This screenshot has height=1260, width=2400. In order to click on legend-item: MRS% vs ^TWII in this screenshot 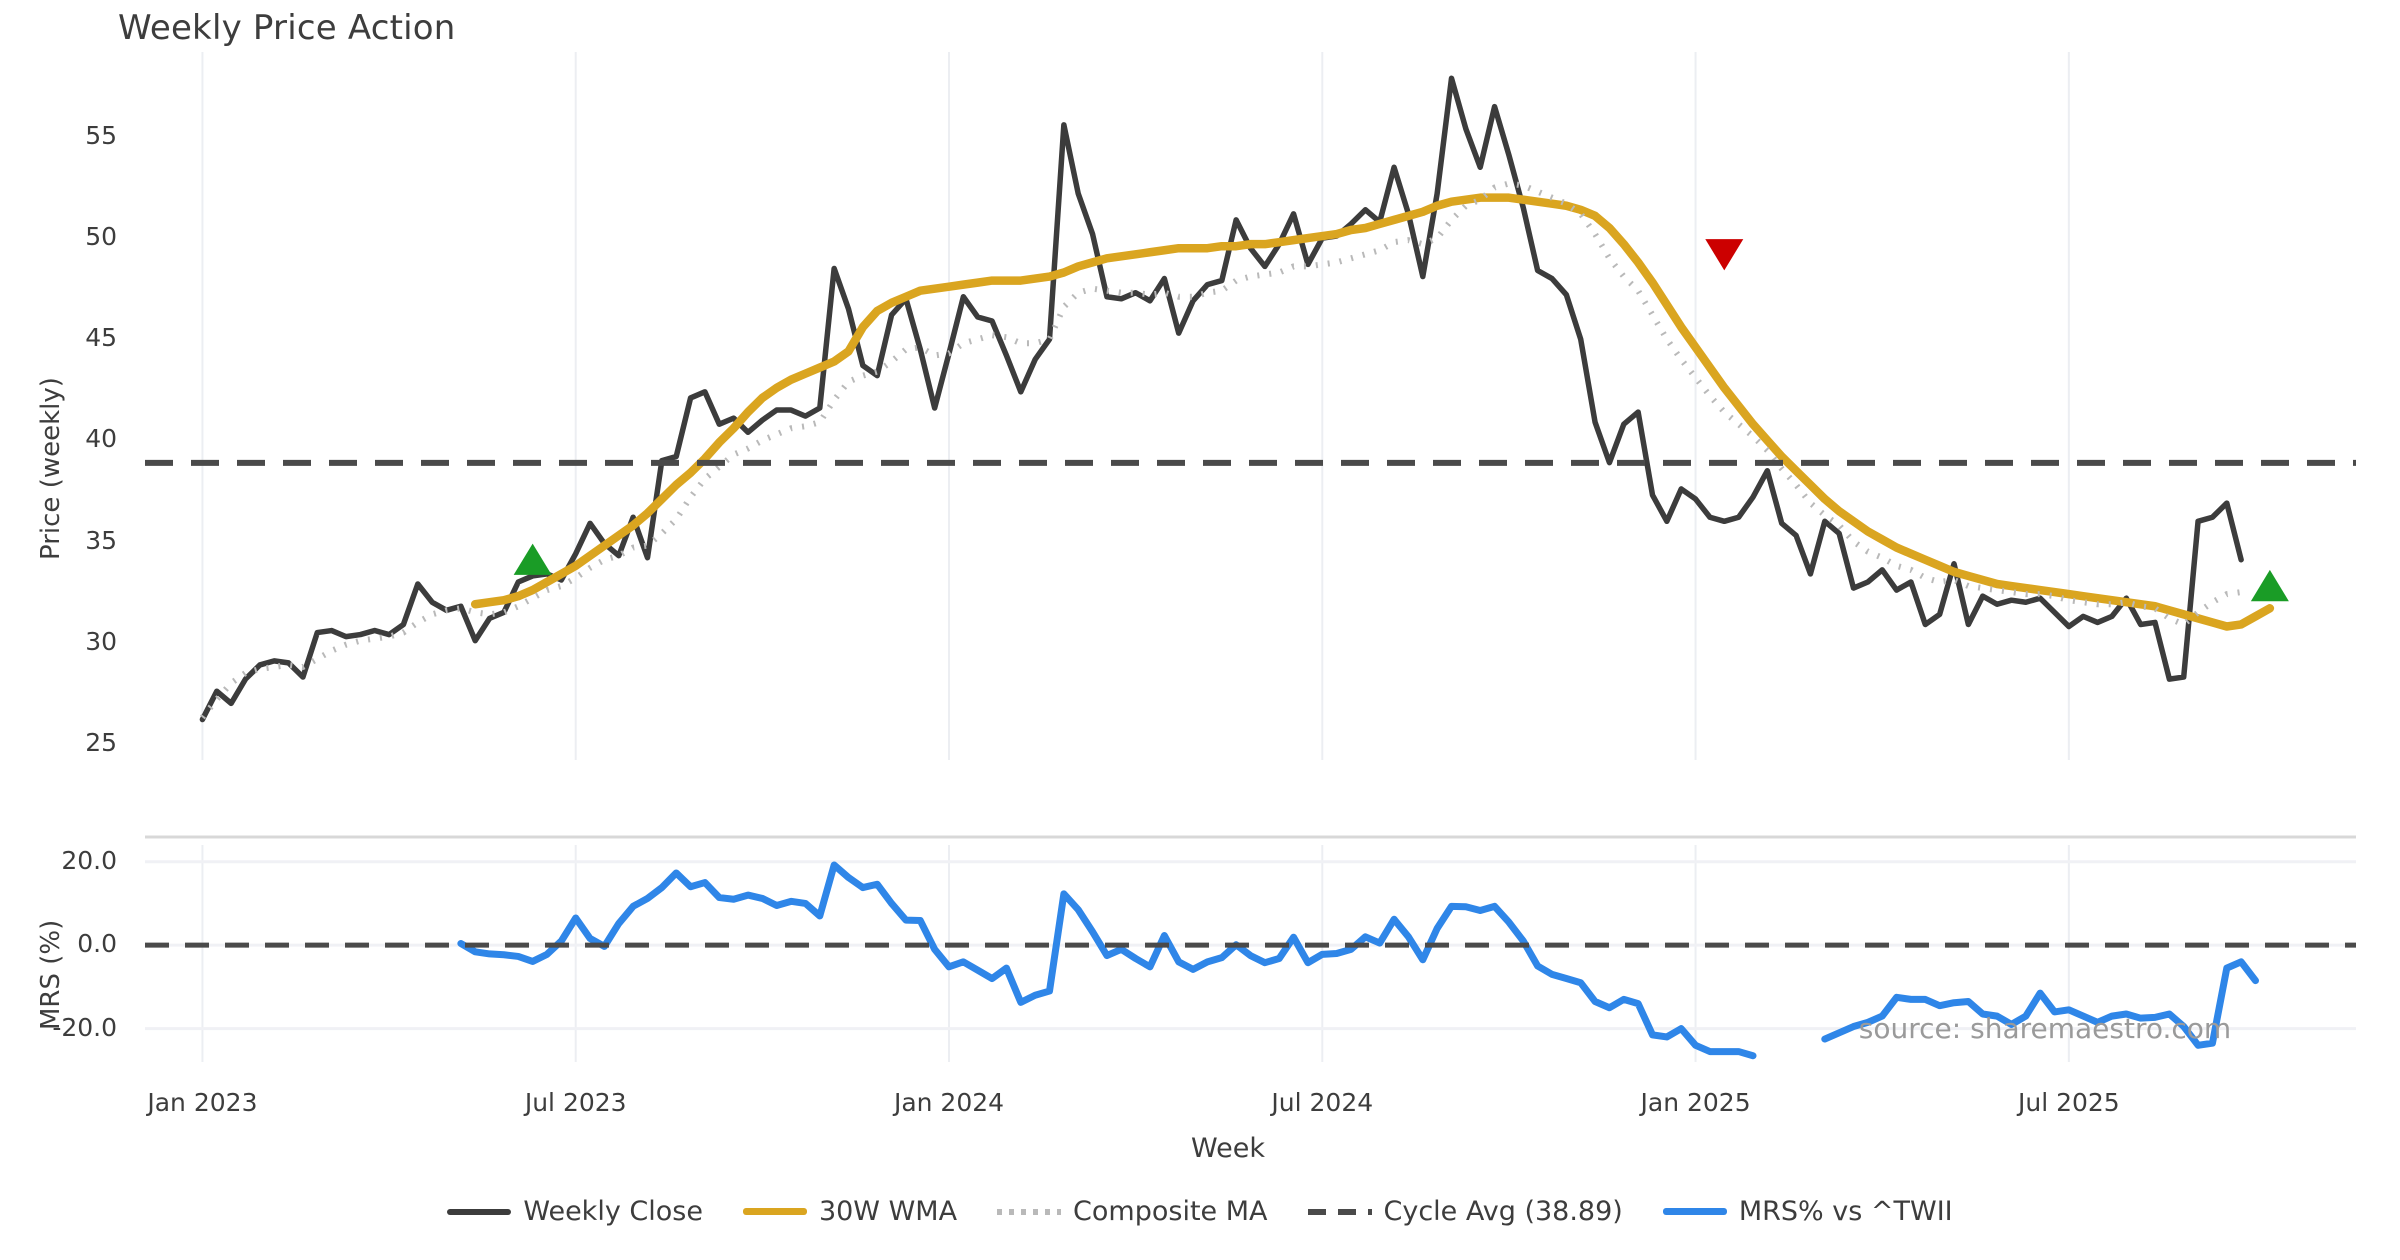, I will do `click(1807, 1211)`.